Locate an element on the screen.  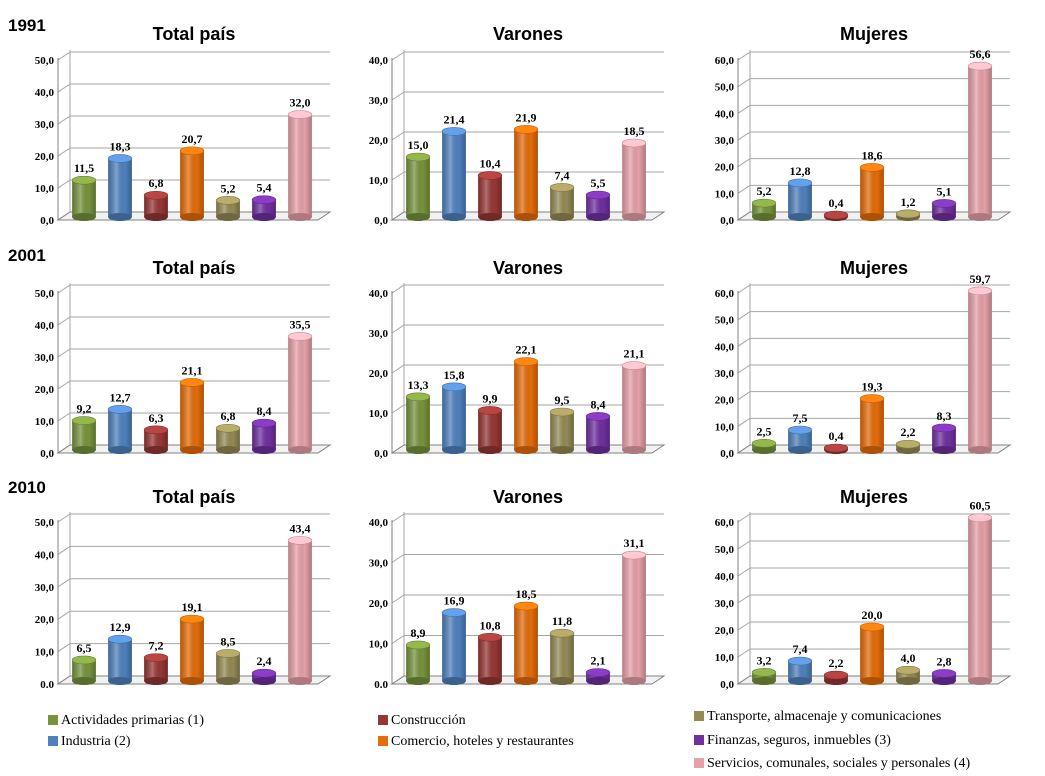
y-tick-label: 40,0 is located at coordinates (725, 577).